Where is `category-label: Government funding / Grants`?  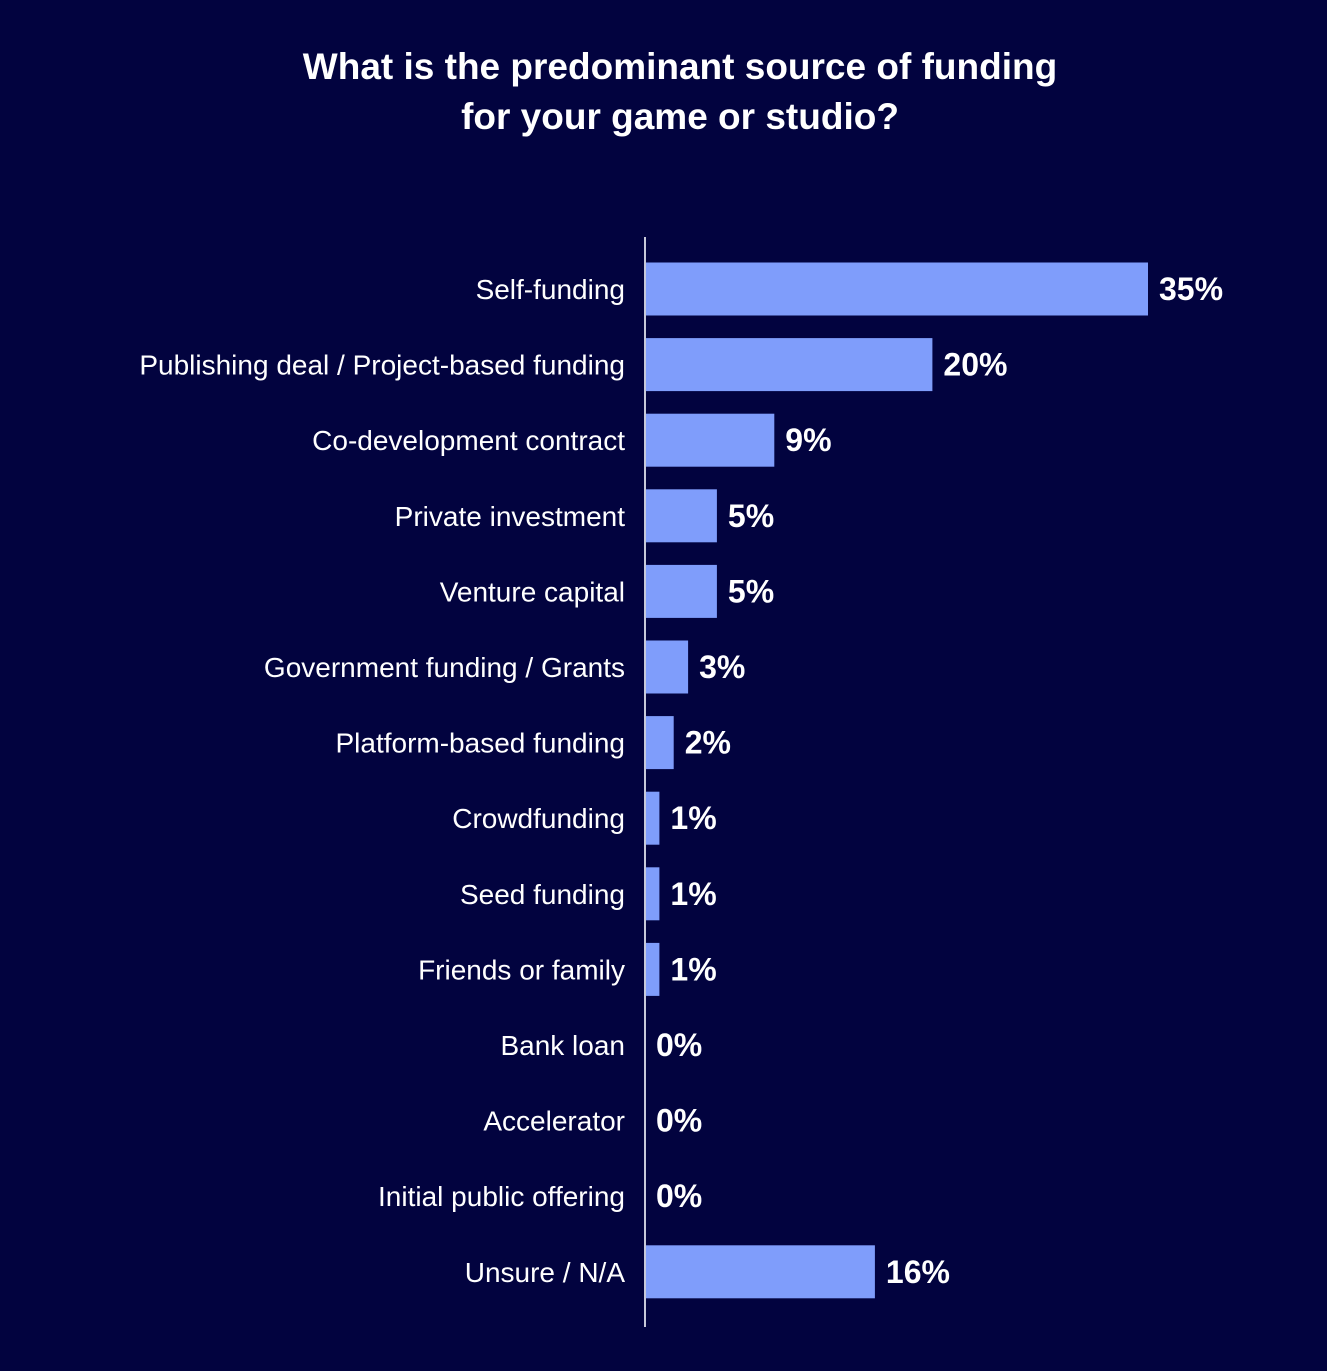
category-label: Government funding / Grants is located at coordinates (444, 667).